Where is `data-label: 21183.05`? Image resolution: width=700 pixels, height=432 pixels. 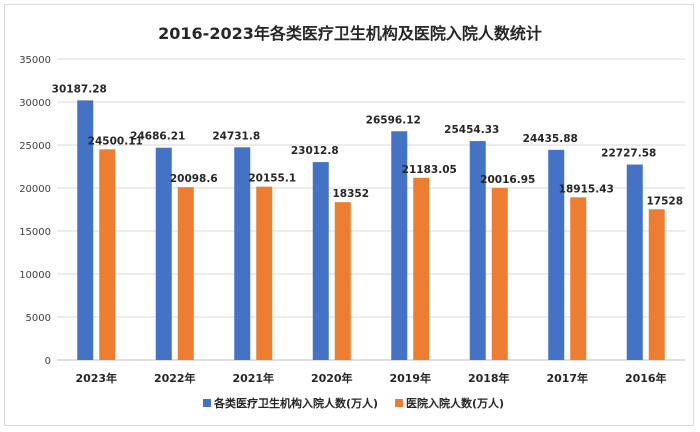
data-label: 21183.05 is located at coordinates (429, 170).